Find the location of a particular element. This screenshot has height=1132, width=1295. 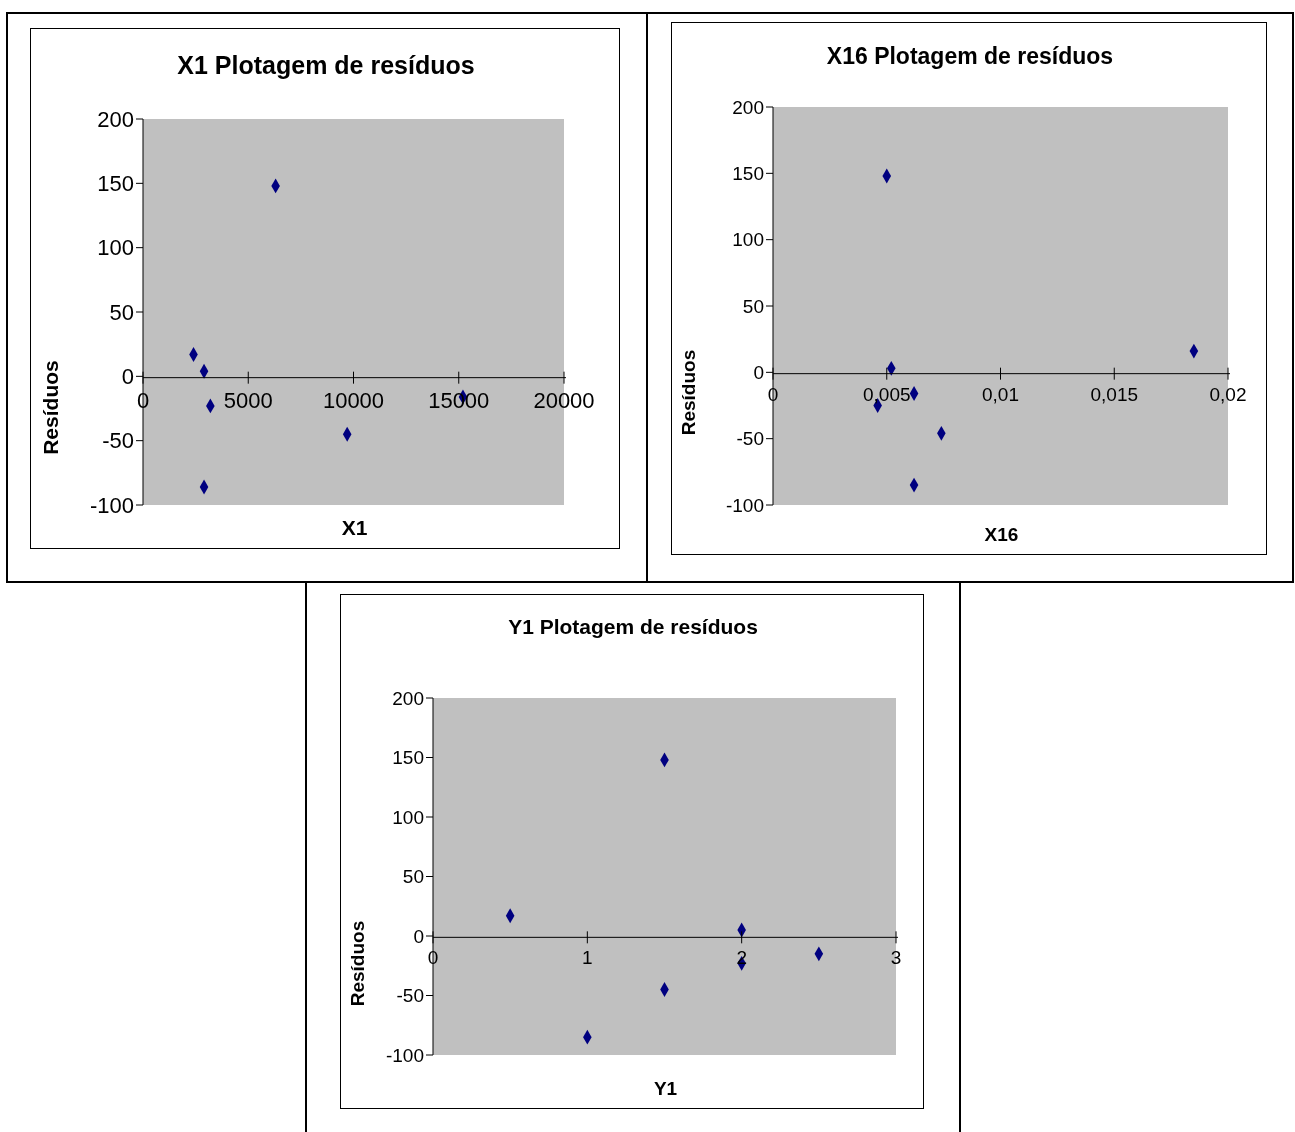

chart-title: X16 Plotagem de resíduos is located at coordinates (970, 56).